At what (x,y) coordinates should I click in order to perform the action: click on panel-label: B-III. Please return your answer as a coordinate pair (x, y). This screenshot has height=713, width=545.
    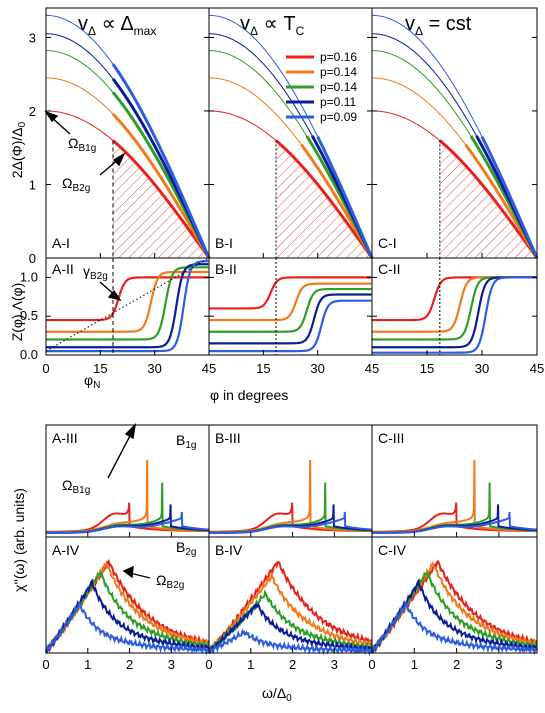
    Looking at the image, I should click on (228, 438).